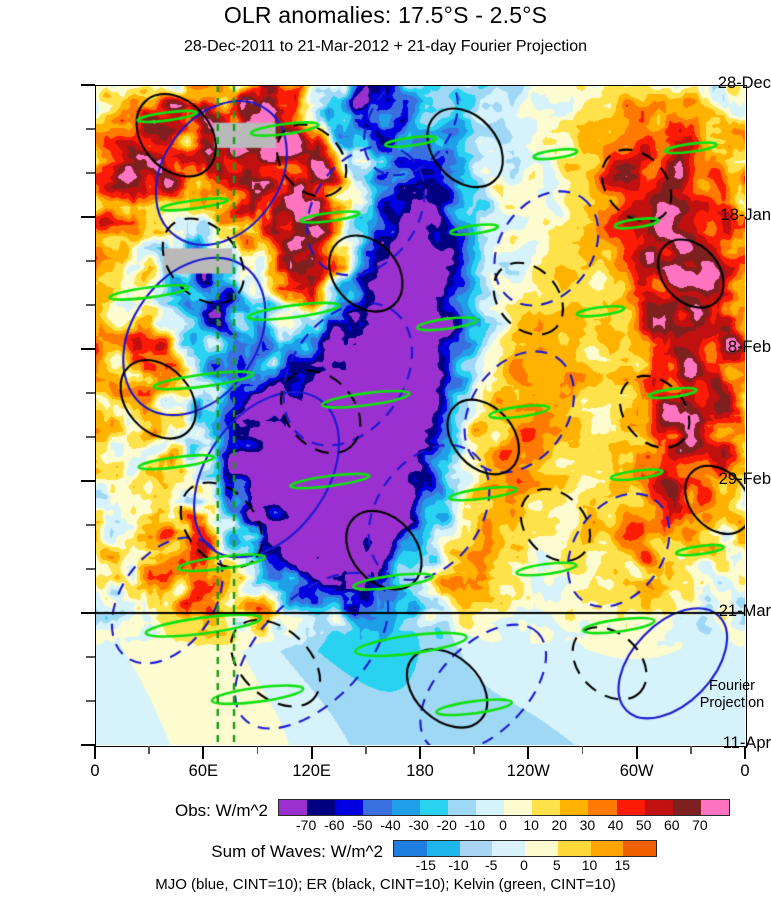 This screenshot has height=899, width=771. Describe the element at coordinates (671, 825) in the screenshot. I see `colorbar-tick-label: 60` at that location.